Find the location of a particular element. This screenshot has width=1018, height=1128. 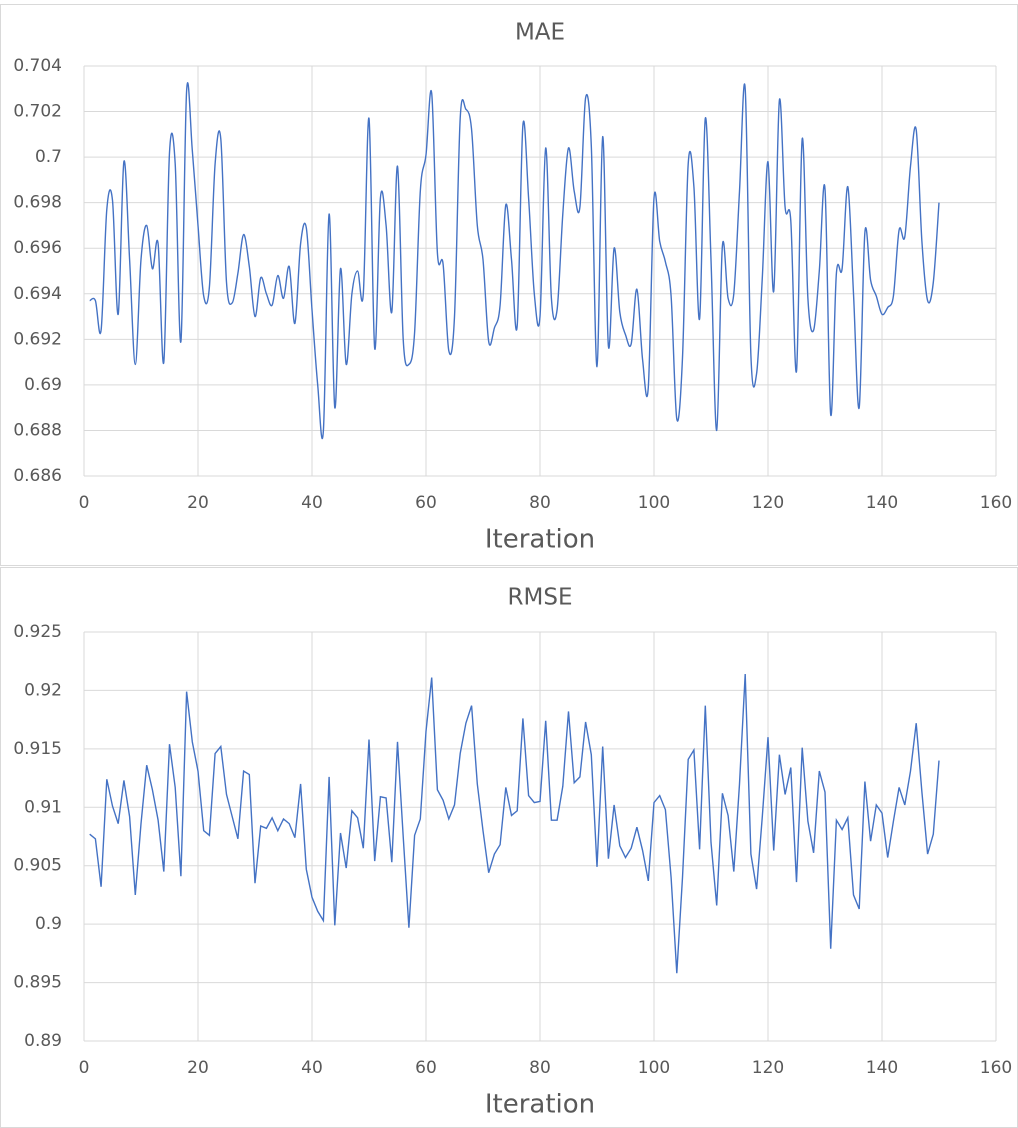

y-tick-label: 0.895 is located at coordinates (37, 983).